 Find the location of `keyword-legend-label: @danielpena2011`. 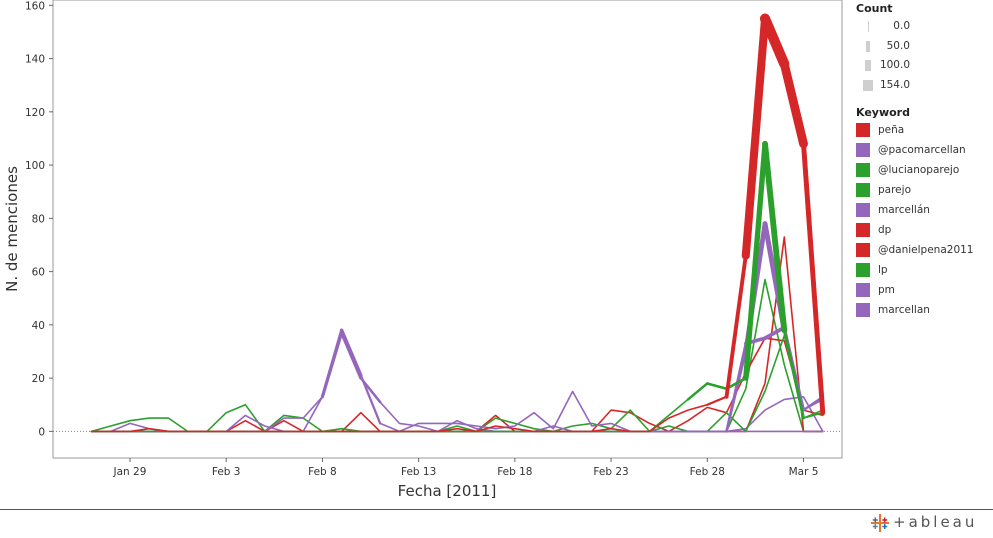

keyword-legend-label: @danielpena2011 is located at coordinates (926, 250).